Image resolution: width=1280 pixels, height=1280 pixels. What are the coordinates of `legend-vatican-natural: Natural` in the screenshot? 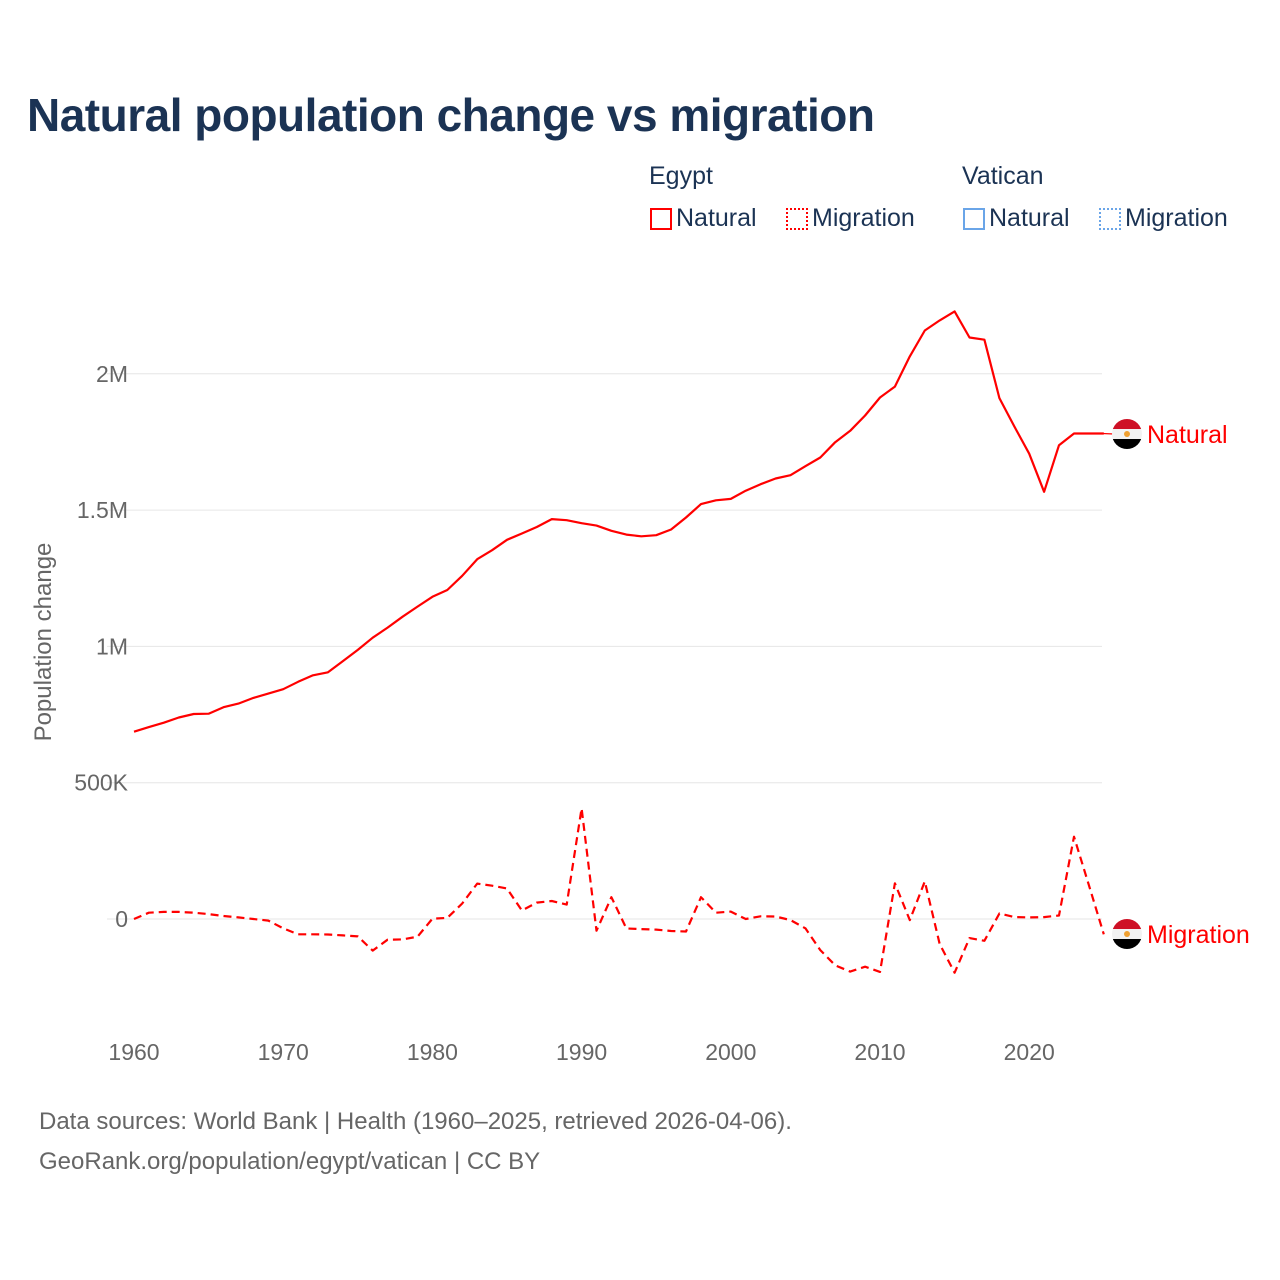 It's located at (1016, 218).